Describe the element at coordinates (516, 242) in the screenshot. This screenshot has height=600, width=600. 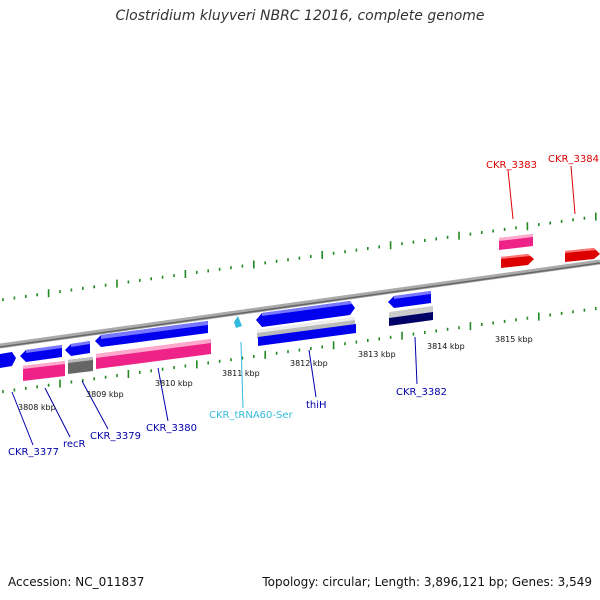
I see `feature-CKR_3383-pink` at that location.